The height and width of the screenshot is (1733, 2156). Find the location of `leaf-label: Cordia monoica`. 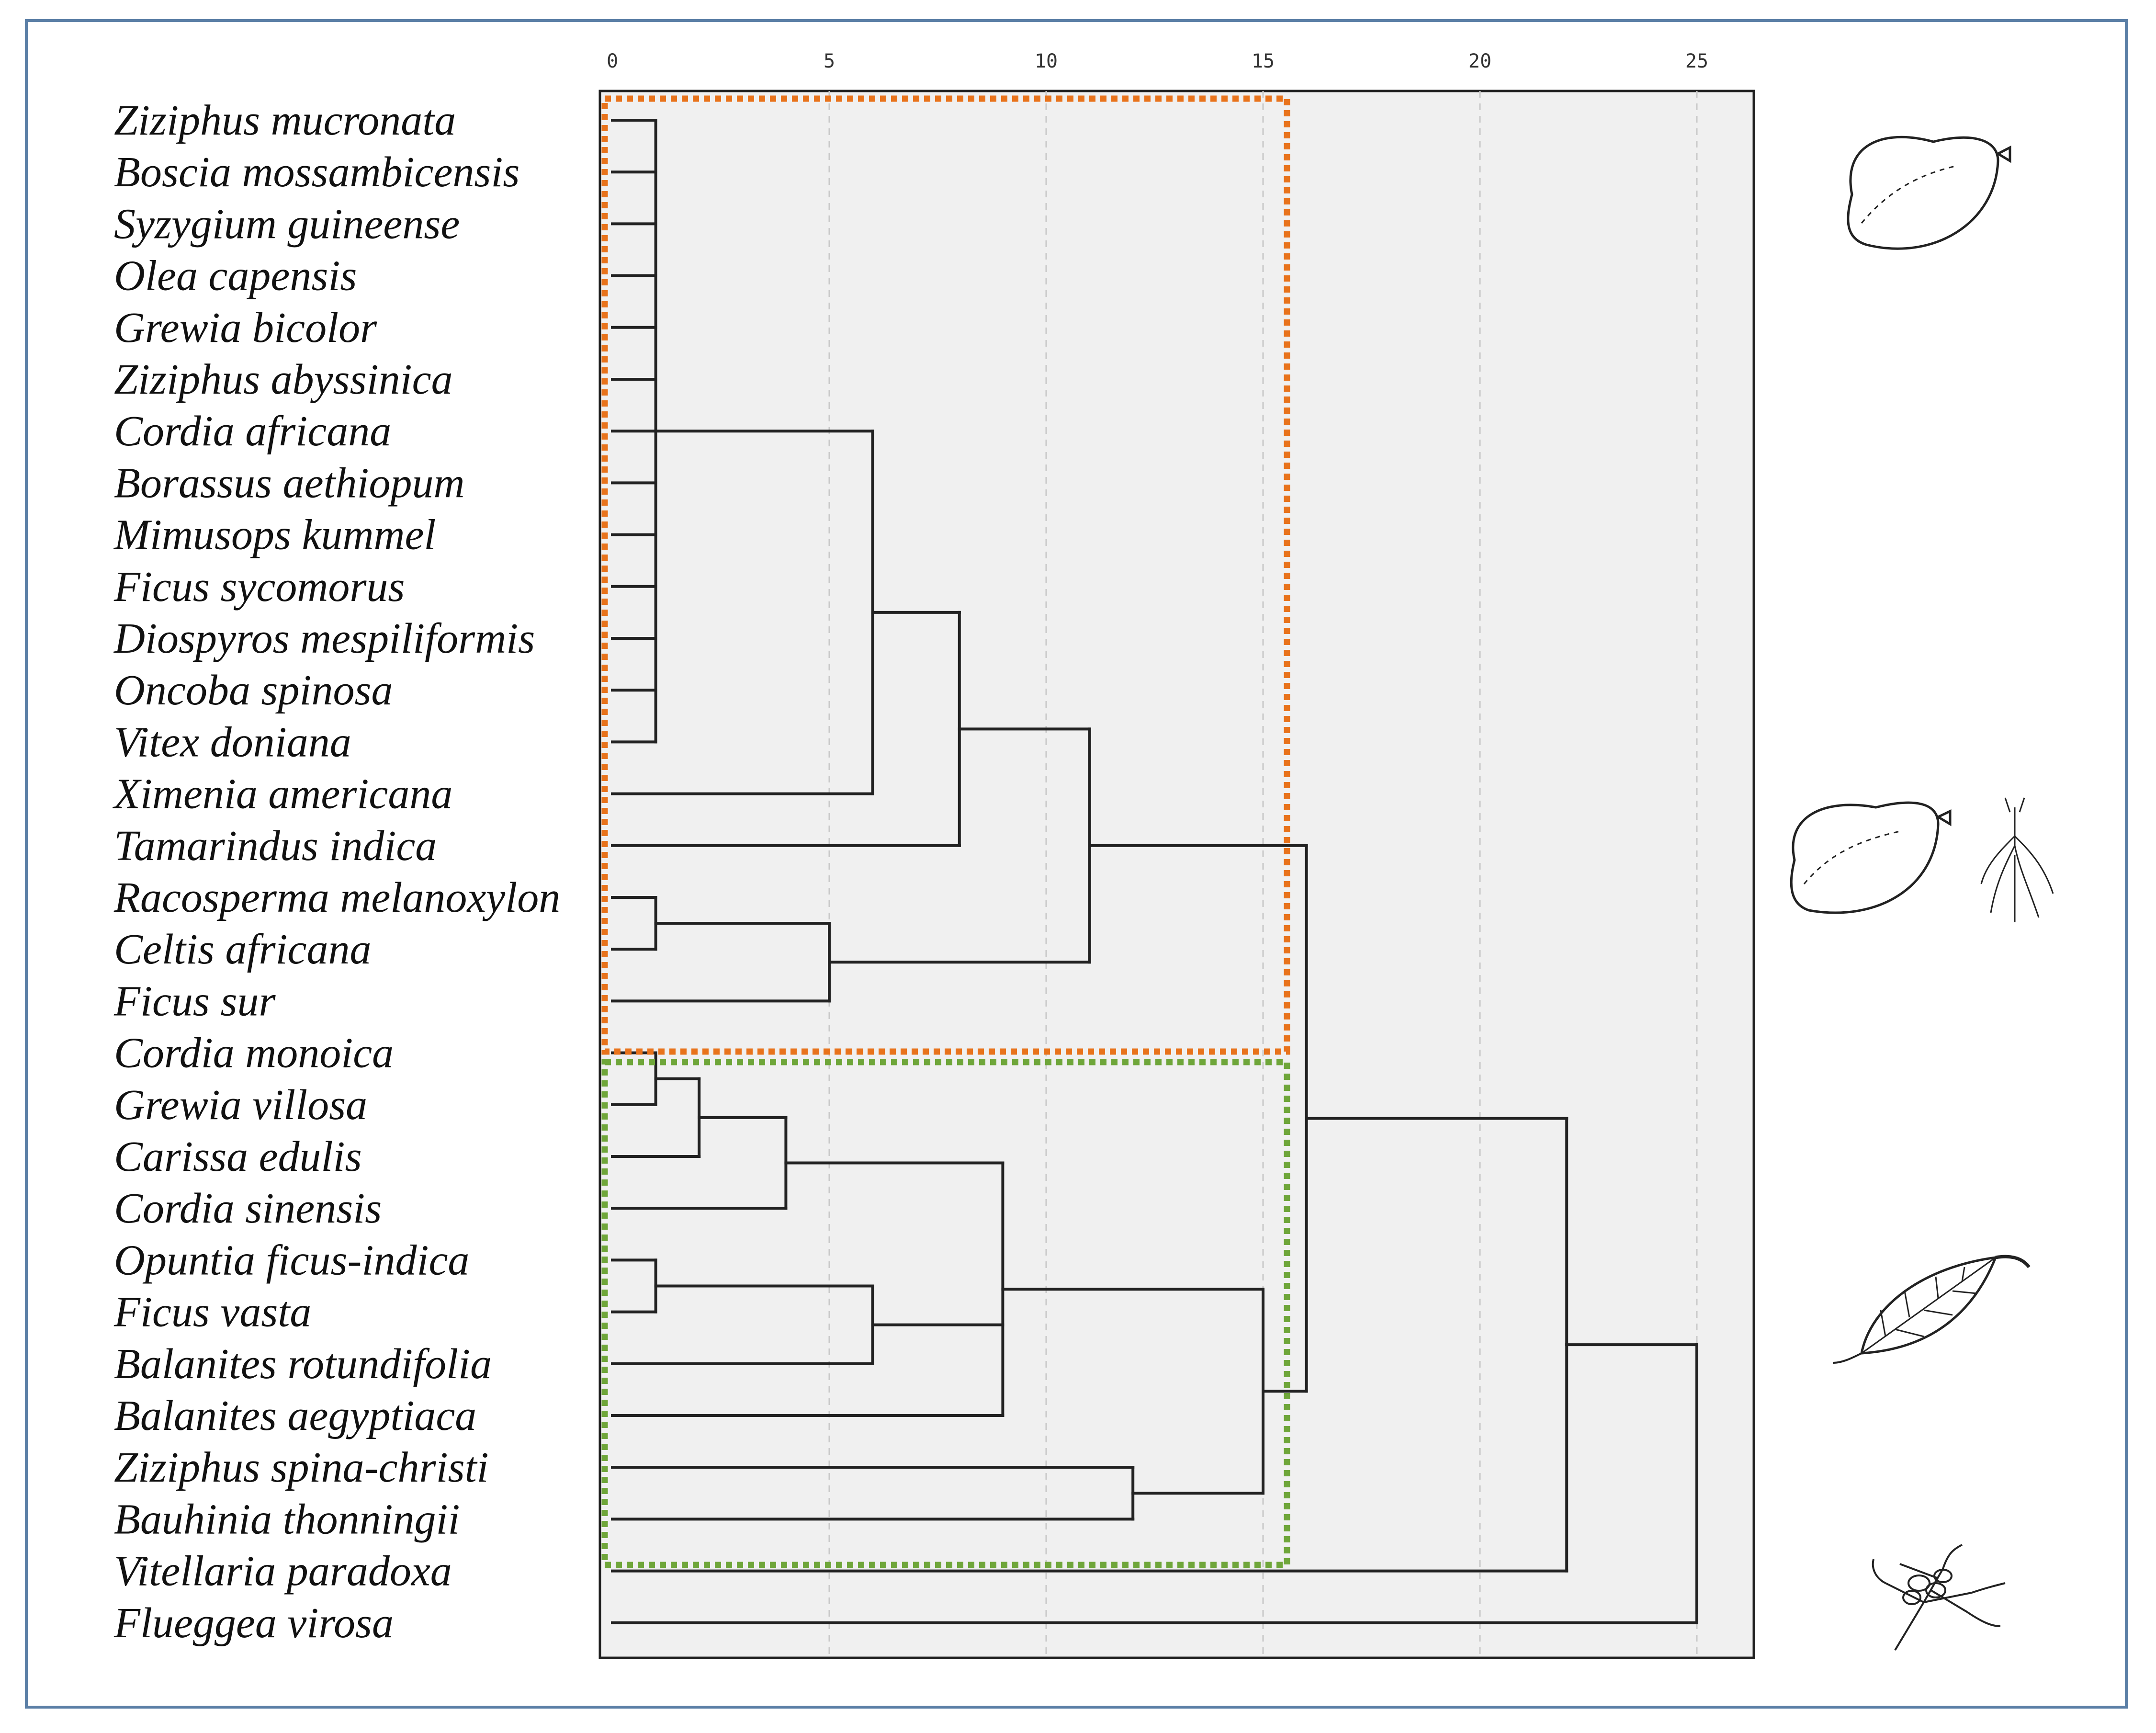

leaf-label: Cordia monoica is located at coordinates (254, 1053).